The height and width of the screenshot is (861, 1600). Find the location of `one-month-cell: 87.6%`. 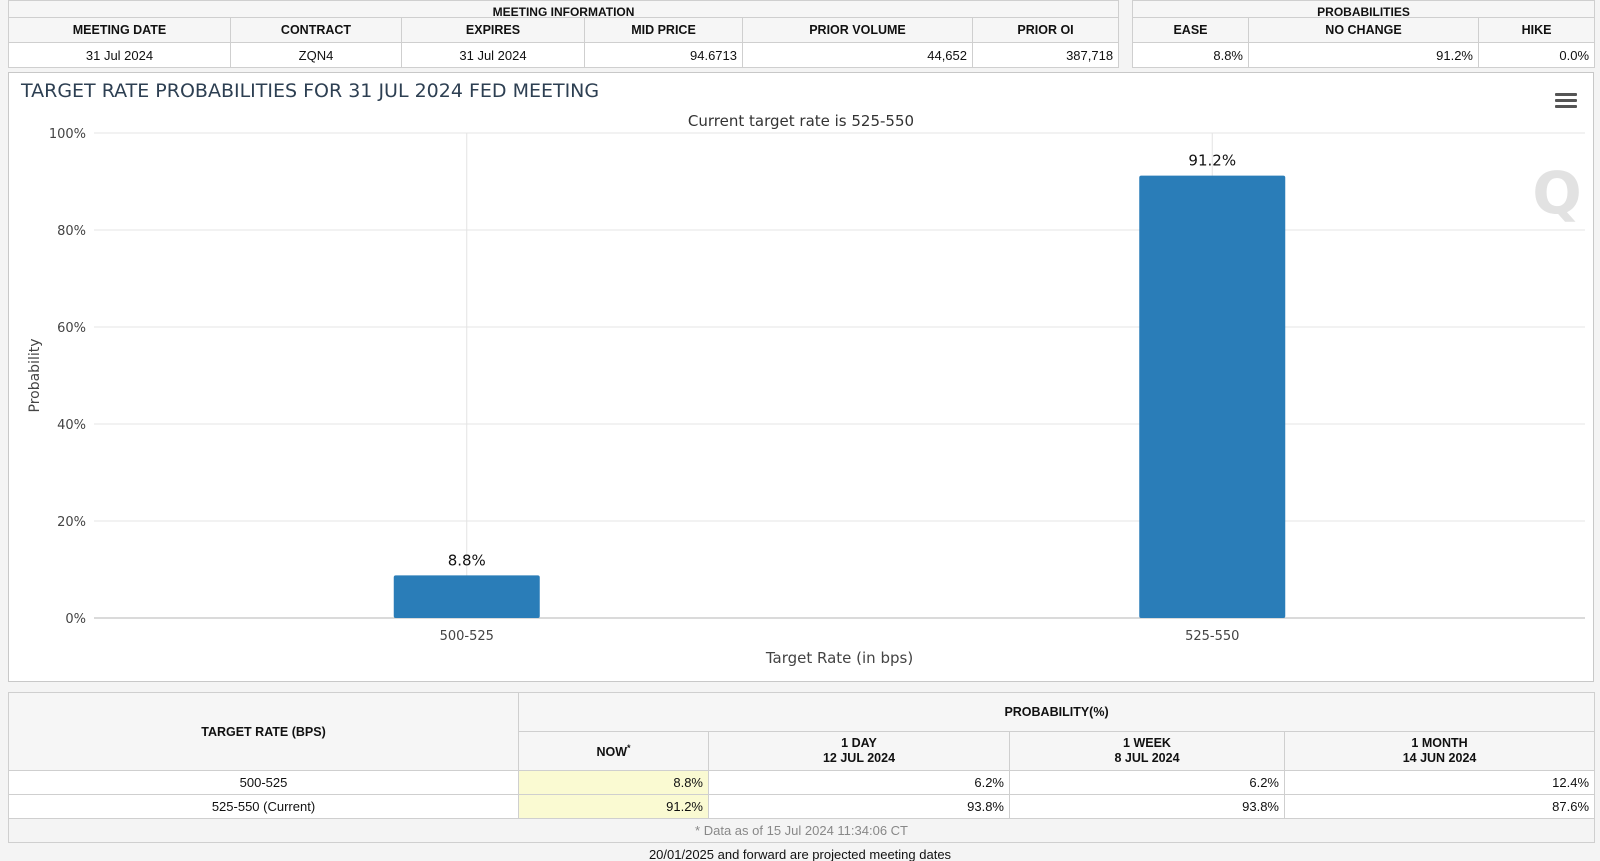

one-month-cell: 87.6% is located at coordinates (1439, 806).